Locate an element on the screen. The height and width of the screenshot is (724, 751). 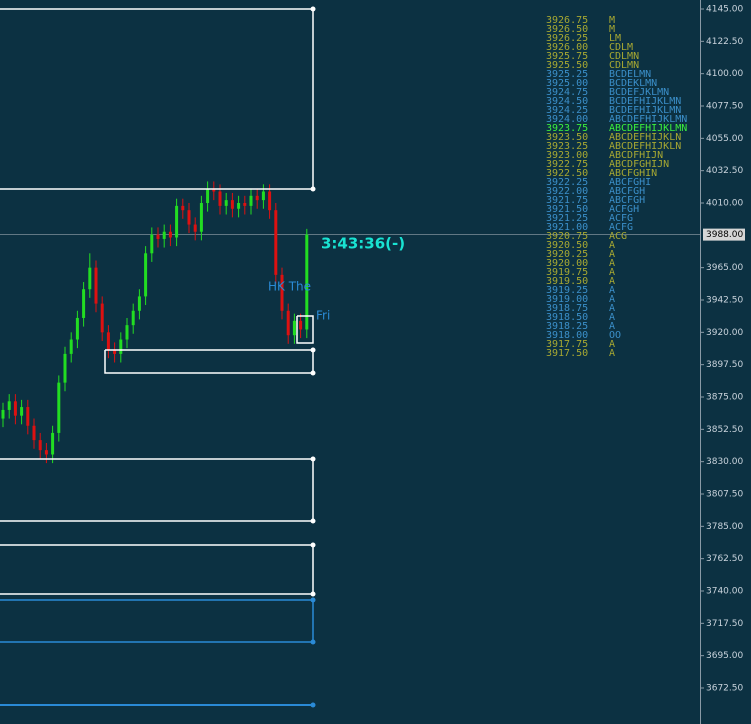
profile-letters: BCDELMN is located at coordinates (630, 74).